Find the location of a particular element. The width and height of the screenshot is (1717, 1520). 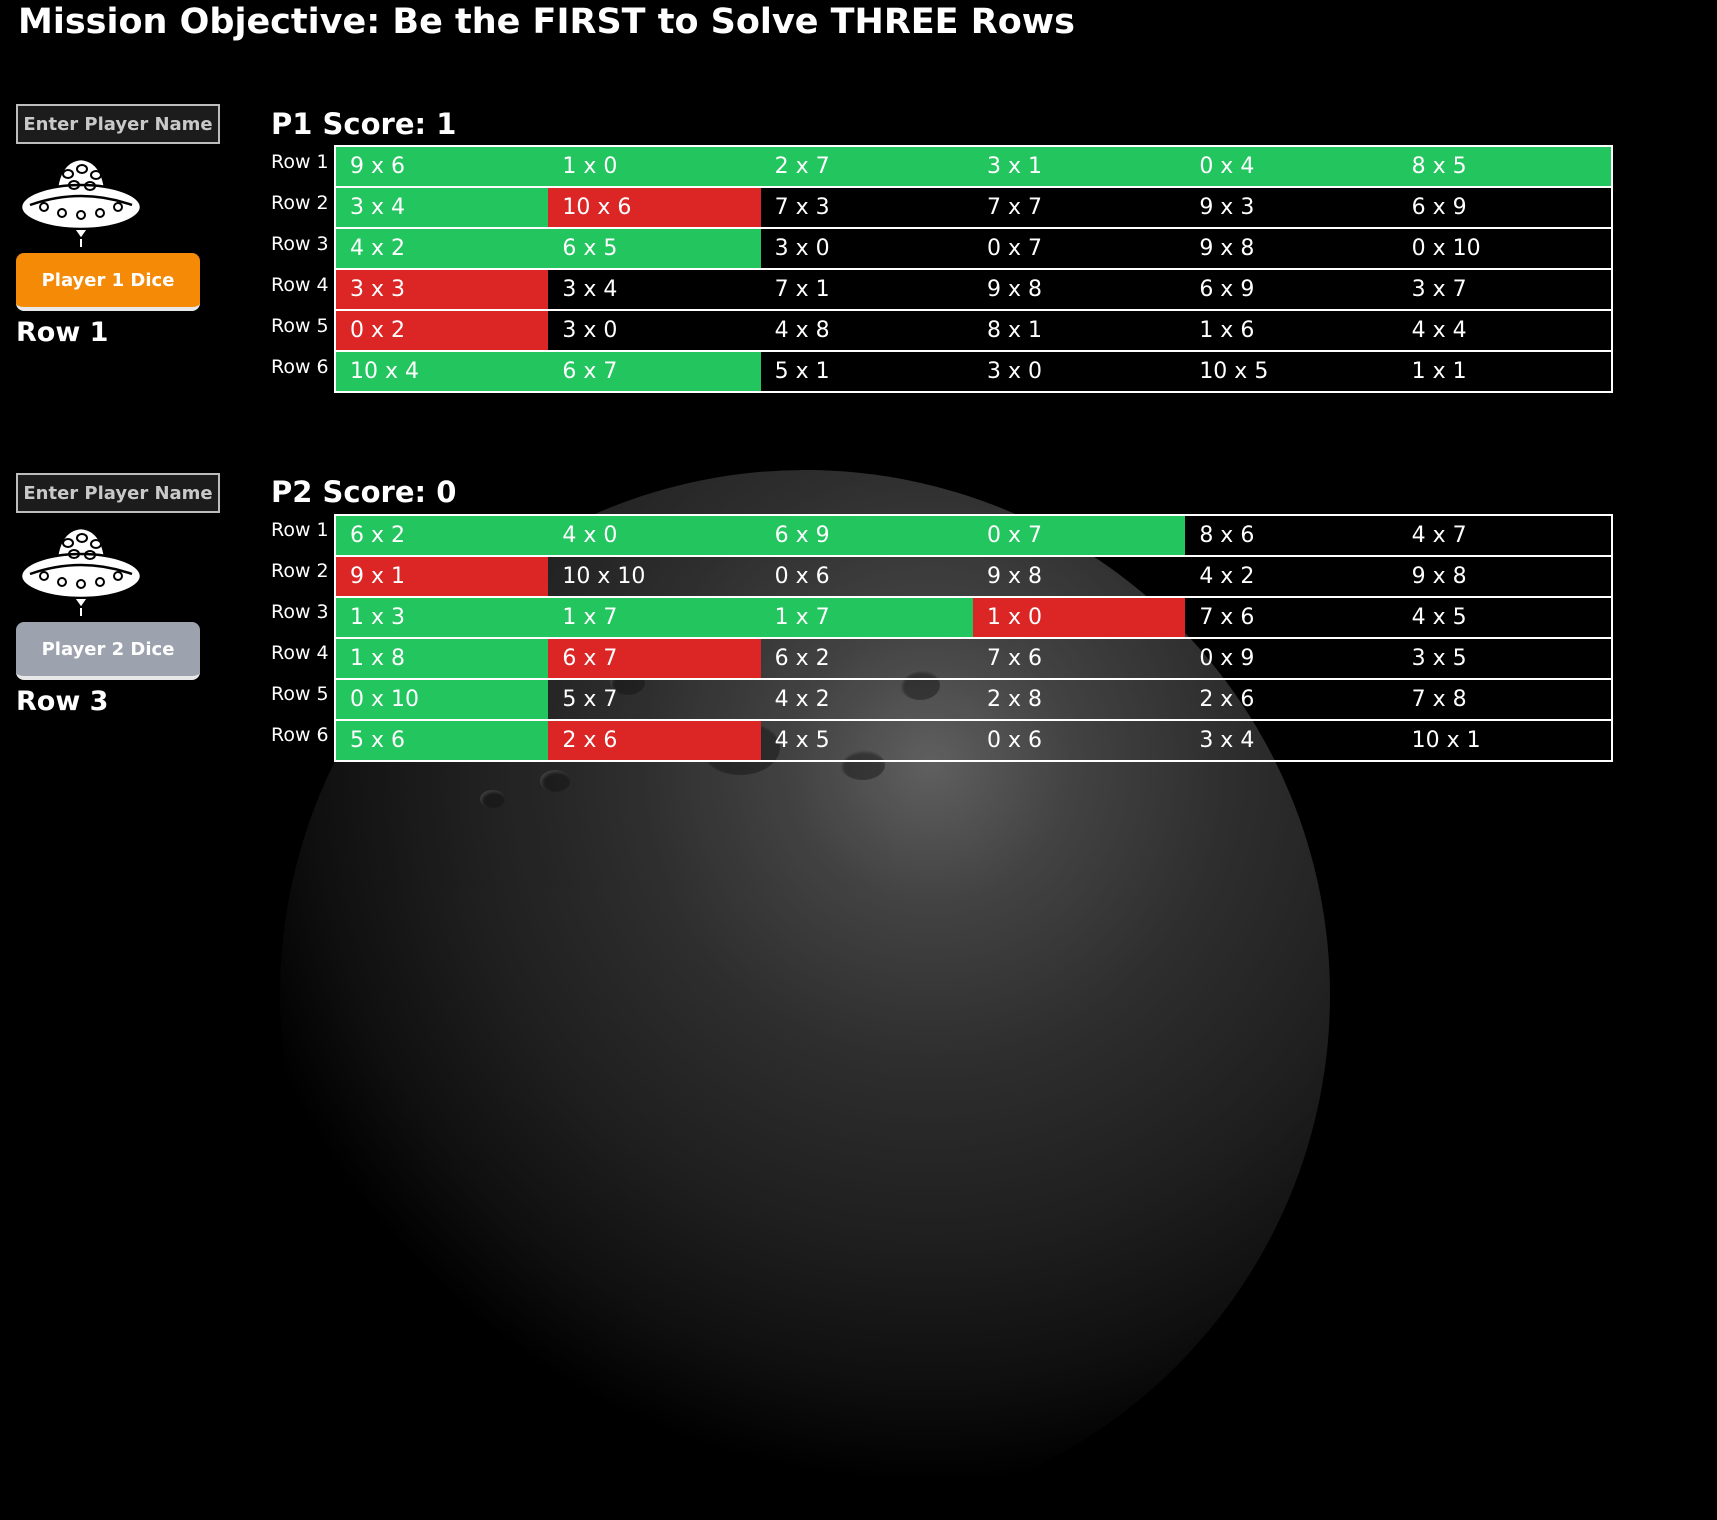

player-2-name-input is located at coordinates (118, 493).